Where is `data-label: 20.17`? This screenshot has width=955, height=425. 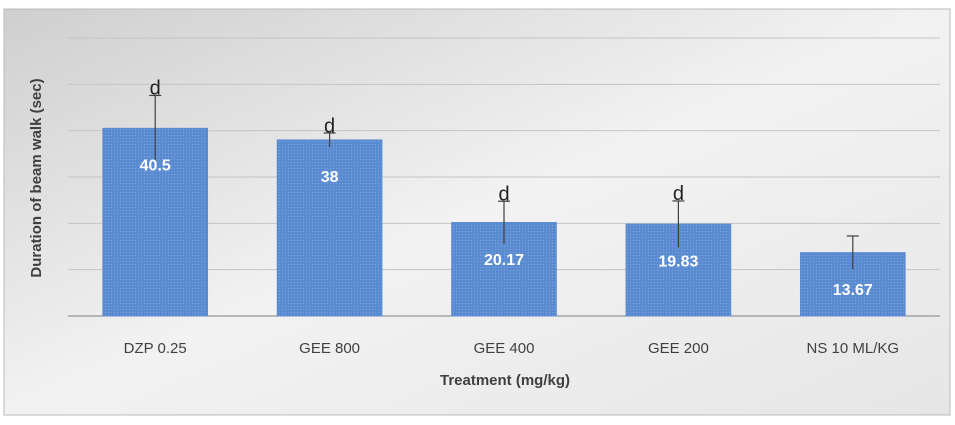 data-label: 20.17 is located at coordinates (504, 260).